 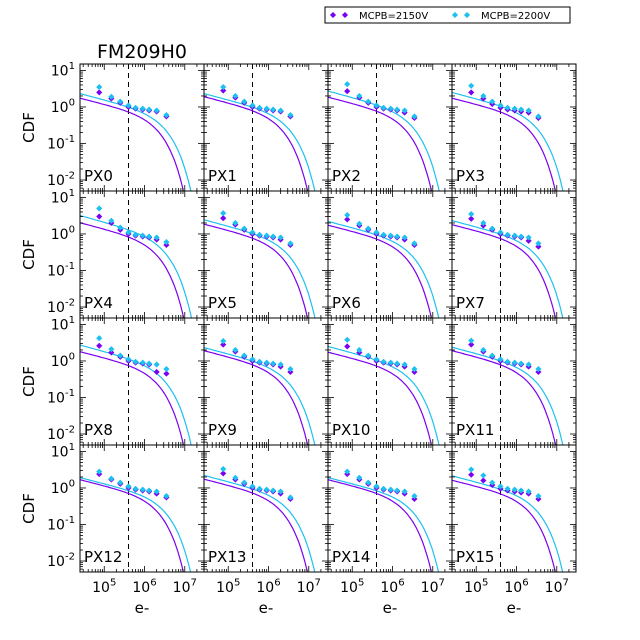 I want to click on panel-label: PX3, so click(x=470, y=176).